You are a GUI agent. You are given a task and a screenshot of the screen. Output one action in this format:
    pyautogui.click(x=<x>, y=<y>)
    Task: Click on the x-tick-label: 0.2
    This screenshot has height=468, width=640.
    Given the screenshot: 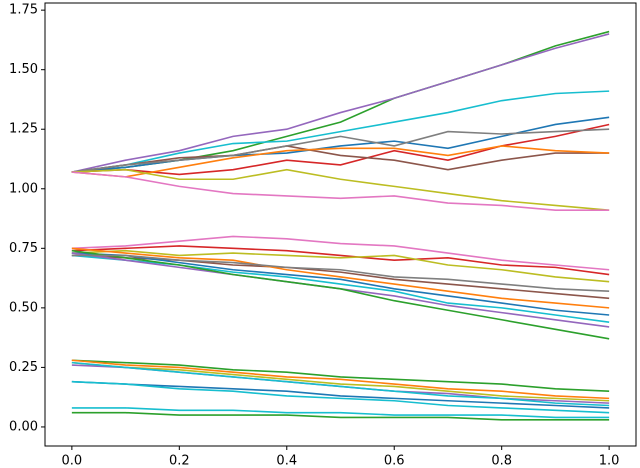 What is the action you would take?
    pyautogui.click(x=179, y=461)
    